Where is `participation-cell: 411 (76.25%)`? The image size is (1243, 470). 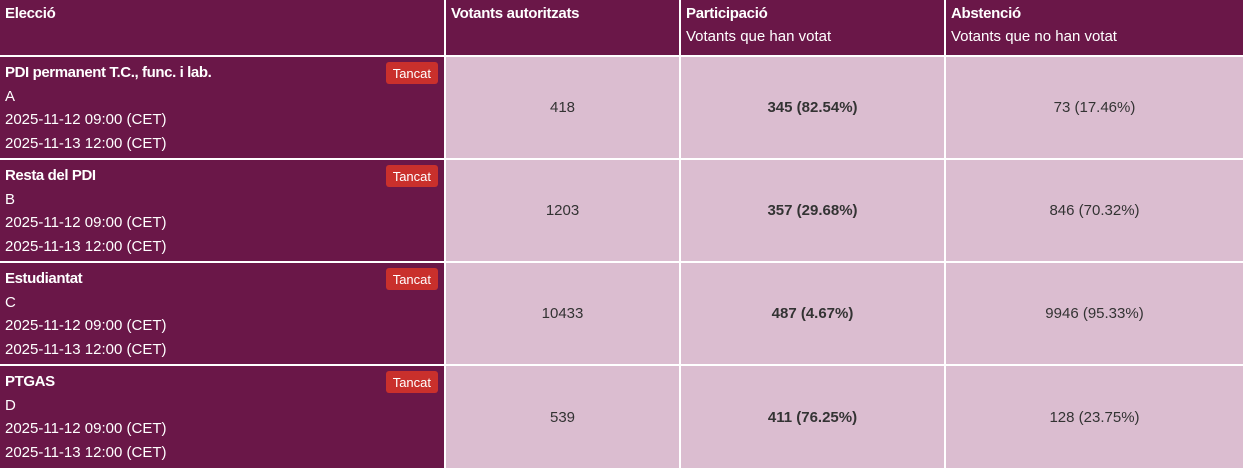 participation-cell: 411 (76.25%) is located at coordinates (812, 416).